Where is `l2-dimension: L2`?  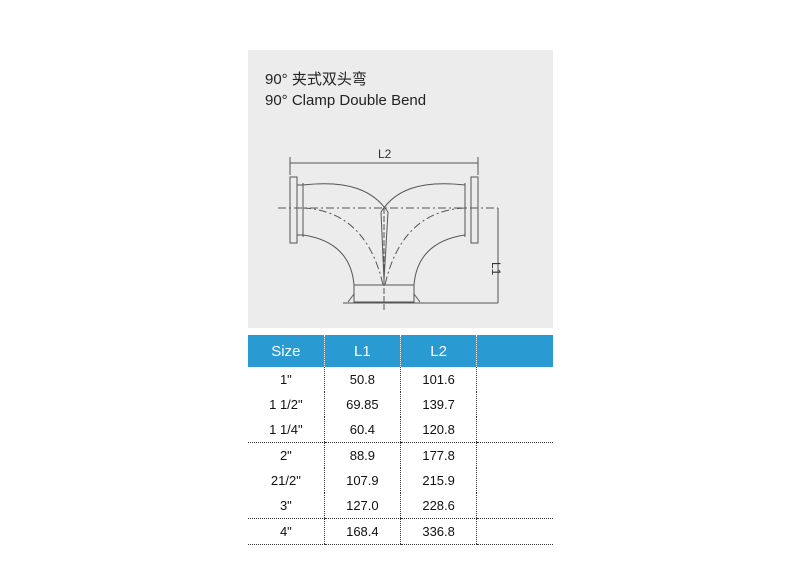
l2-dimension: L2 is located at coordinates (384, 161).